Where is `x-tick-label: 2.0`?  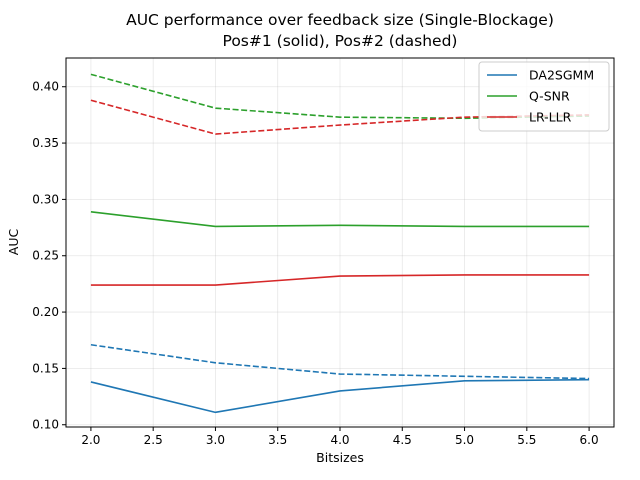 x-tick-label: 2.0 is located at coordinates (90, 440).